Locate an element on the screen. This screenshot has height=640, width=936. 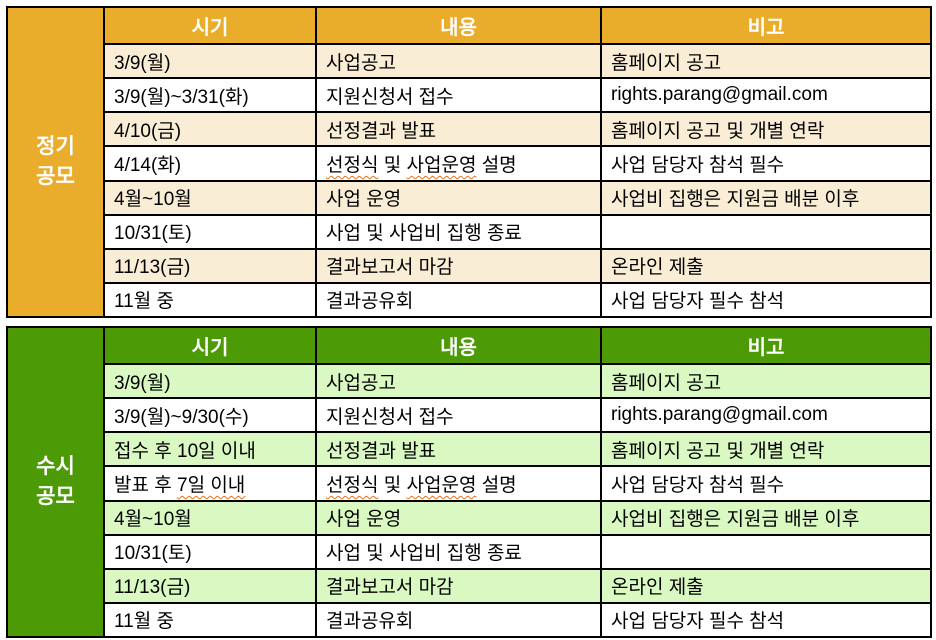
table-row: 발표 후 7일 이내 선정식 및 사업운영 설명 사업 담당자 참석 필수 is located at coordinates (469, 483).